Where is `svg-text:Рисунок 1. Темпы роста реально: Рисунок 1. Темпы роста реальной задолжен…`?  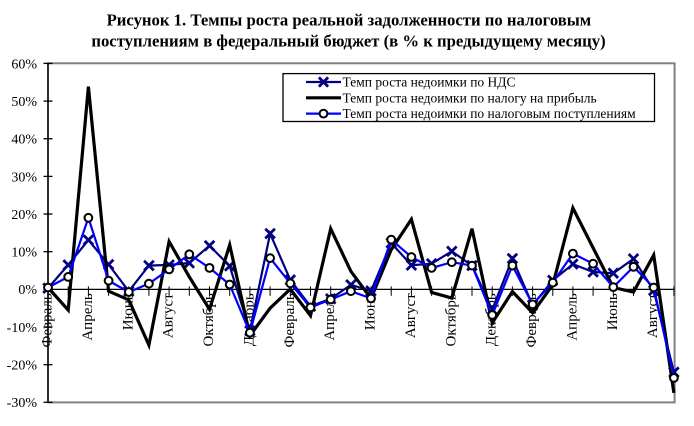 svg-text:Рисунок 1. Темпы роста реально: Рисунок 1. Темпы роста реальной задолжен… is located at coordinates (349, 20).